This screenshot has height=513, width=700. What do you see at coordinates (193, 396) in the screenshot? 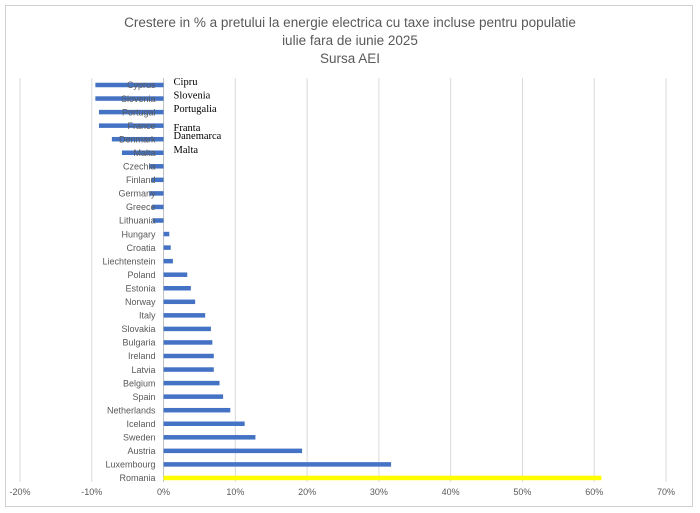
I see `bar-spain` at bounding box center [193, 396].